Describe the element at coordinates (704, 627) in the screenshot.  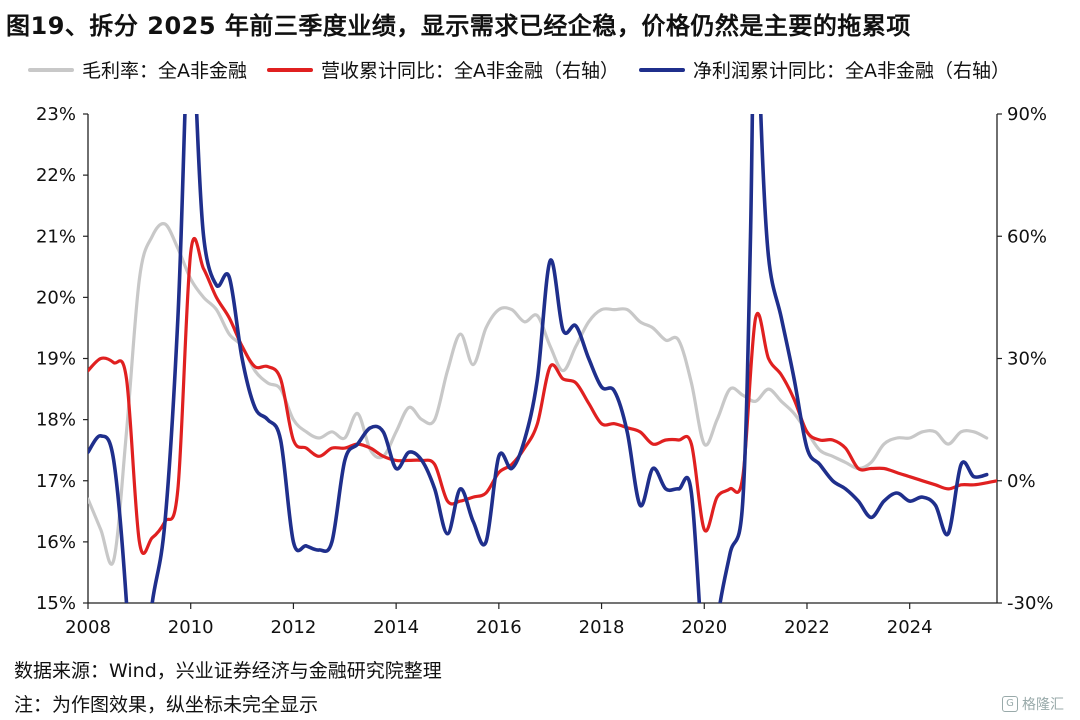
I see `x-tick-label: 2020` at that location.